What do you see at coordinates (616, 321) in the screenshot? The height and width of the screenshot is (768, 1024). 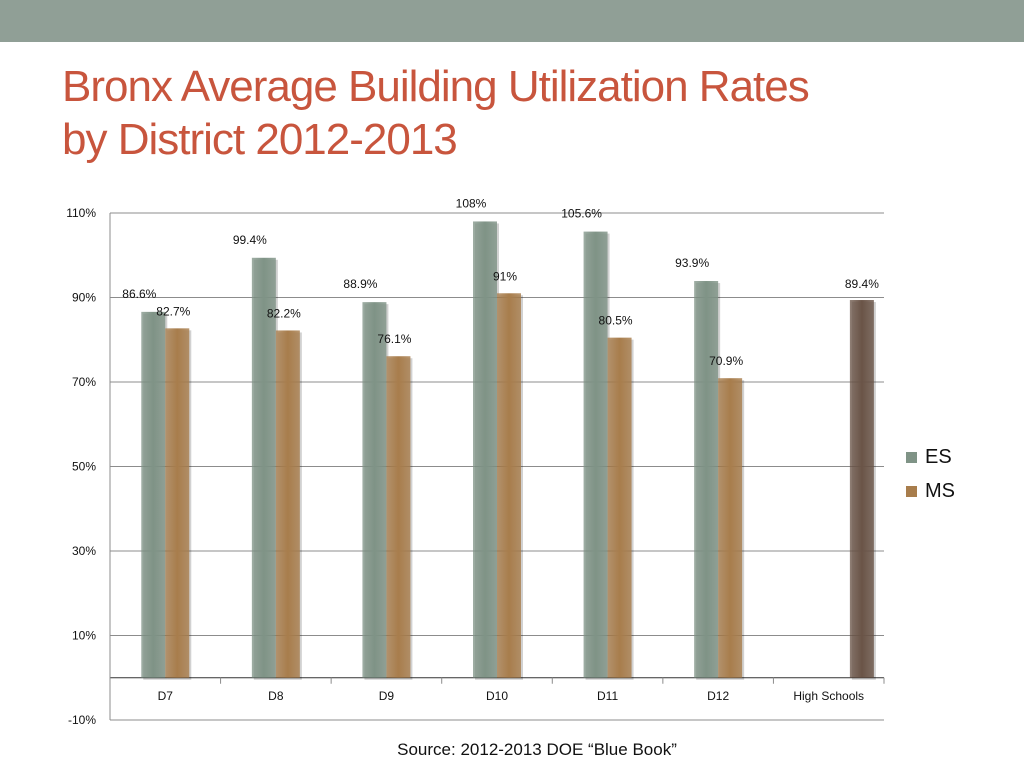 I see `data-label: 80.5%` at bounding box center [616, 321].